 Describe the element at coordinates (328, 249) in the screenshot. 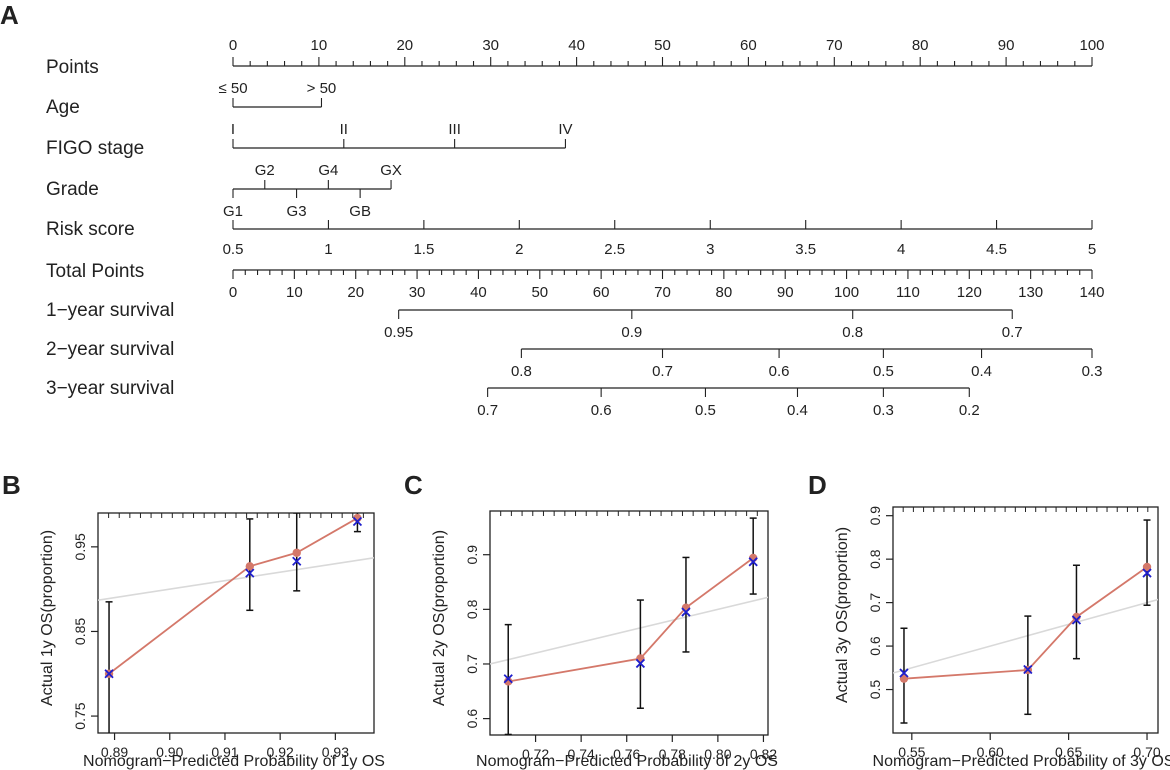

I see `risk-tick-label: 1` at that location.